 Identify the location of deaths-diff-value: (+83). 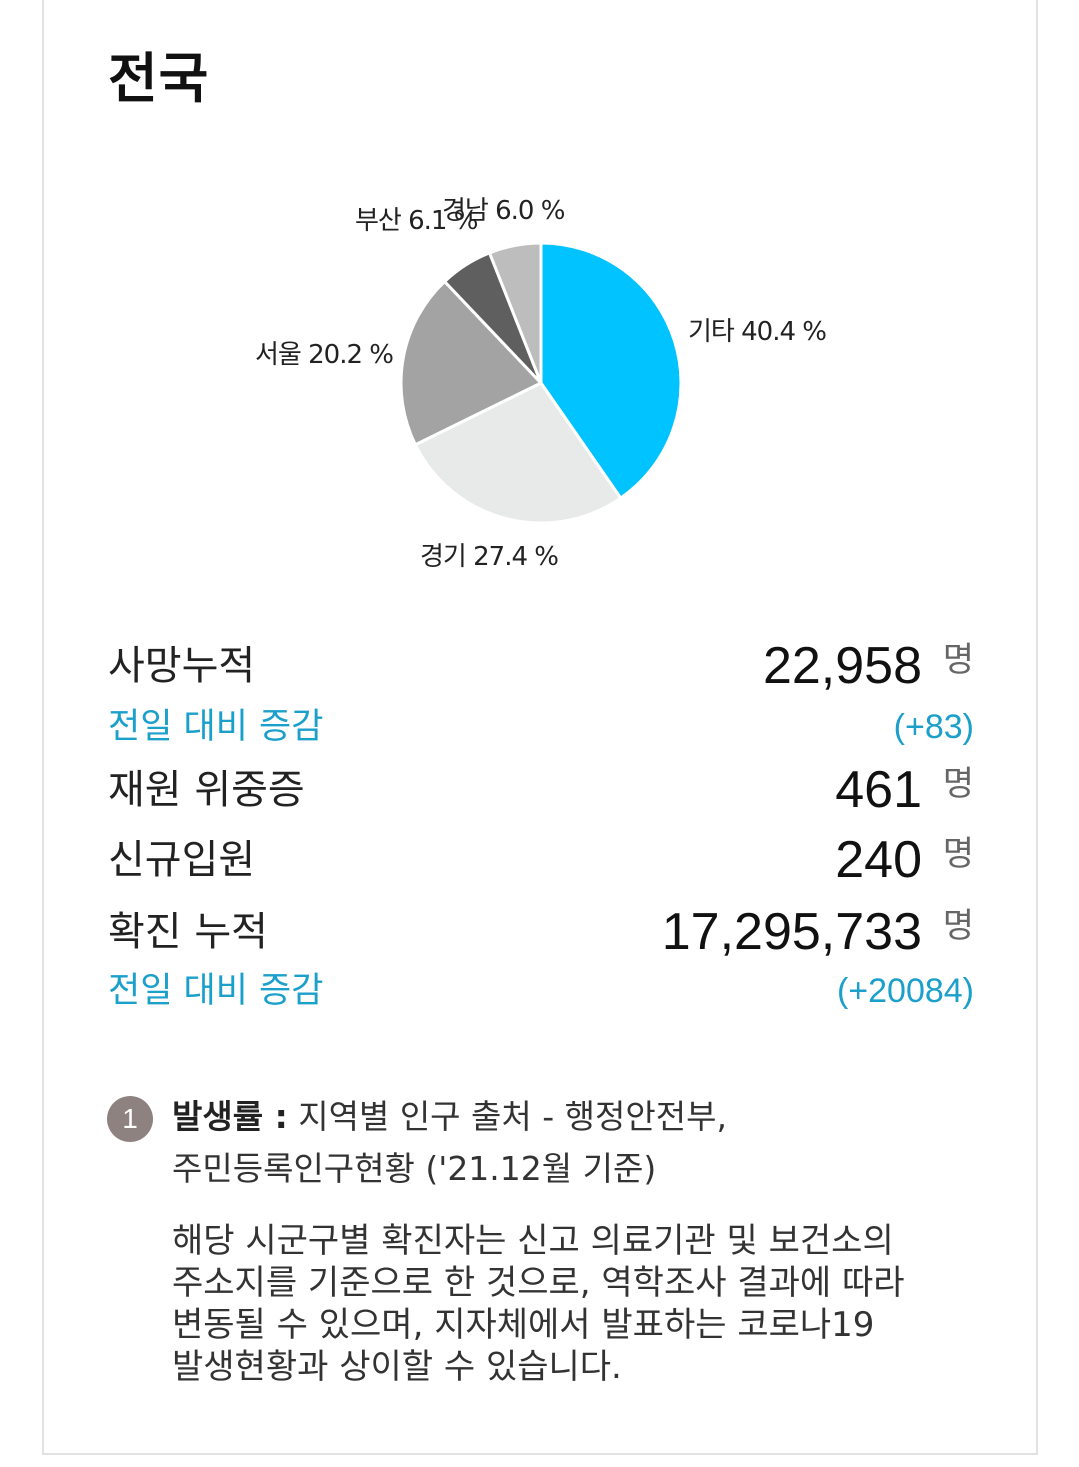
(933, 727).